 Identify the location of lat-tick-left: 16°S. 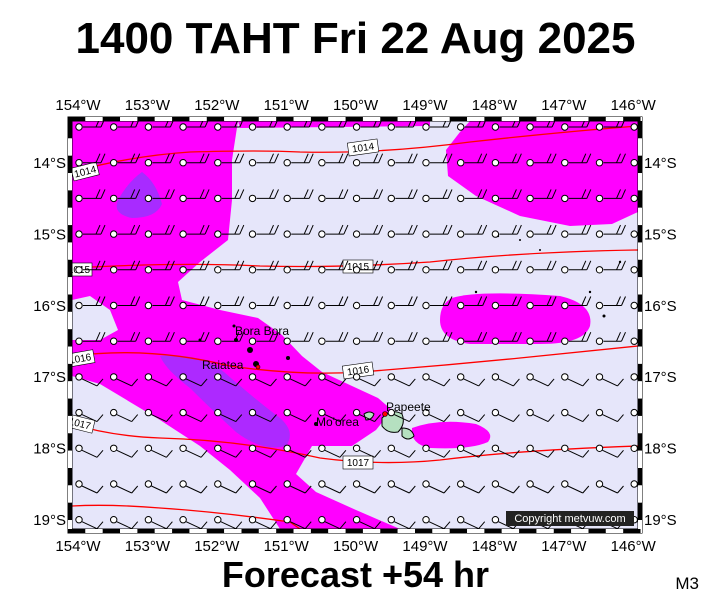
(49, 306).